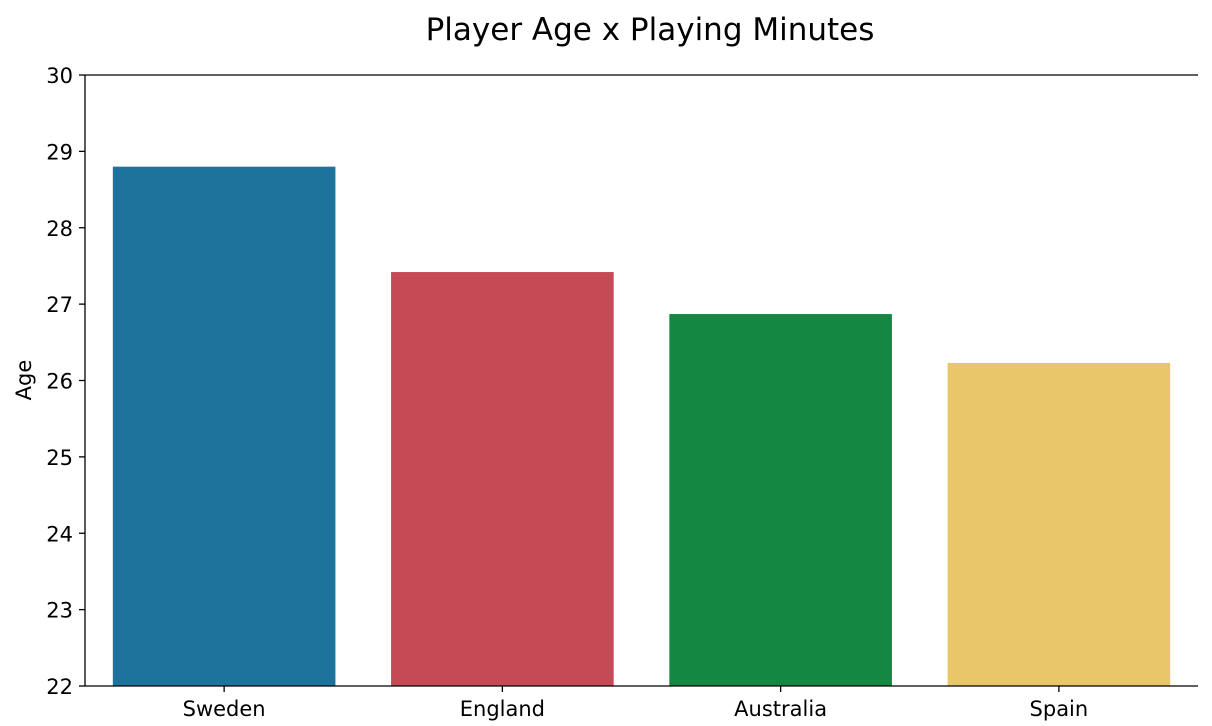 The image size is (1212, 726). I want to click on y-tick-label: 24, so click(59, 534).